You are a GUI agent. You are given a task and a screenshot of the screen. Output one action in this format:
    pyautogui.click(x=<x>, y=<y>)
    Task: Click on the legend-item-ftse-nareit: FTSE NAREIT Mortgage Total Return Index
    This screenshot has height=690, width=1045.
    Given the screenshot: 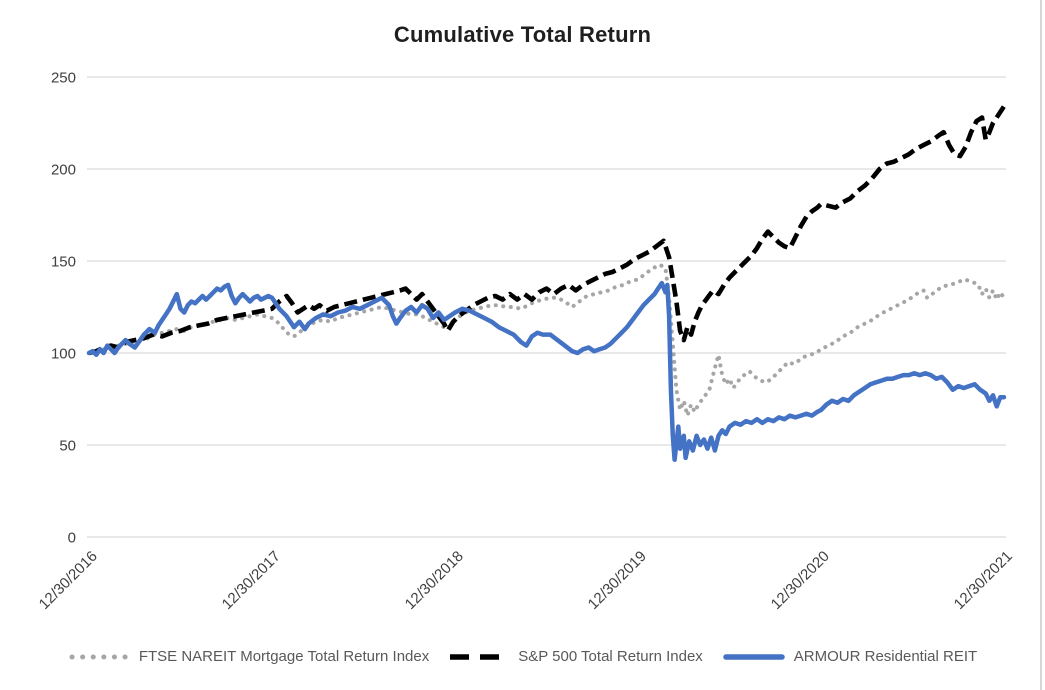 What is the action you would take?
    pyautogui.click(x=248, y=656)
    